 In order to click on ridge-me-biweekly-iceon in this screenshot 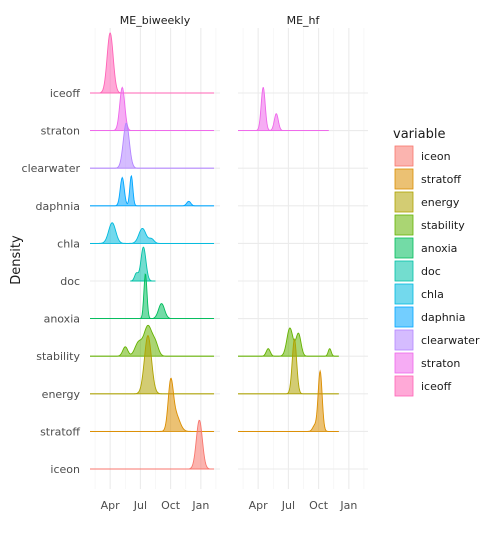, I will do `click(152, 444)`.